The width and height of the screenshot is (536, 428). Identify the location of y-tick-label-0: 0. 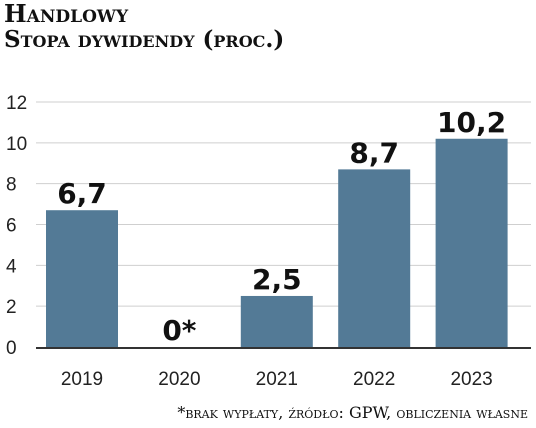
(11, 348).